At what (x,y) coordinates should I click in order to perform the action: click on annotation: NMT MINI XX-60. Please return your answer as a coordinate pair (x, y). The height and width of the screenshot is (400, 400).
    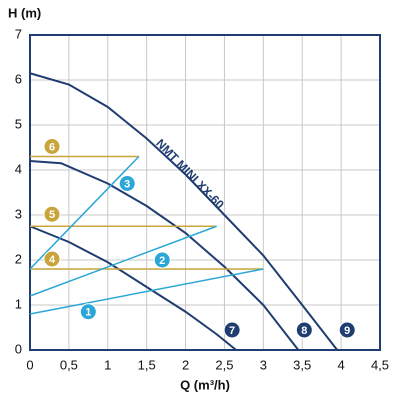
    Looking at the image, I should click on (190, 174).